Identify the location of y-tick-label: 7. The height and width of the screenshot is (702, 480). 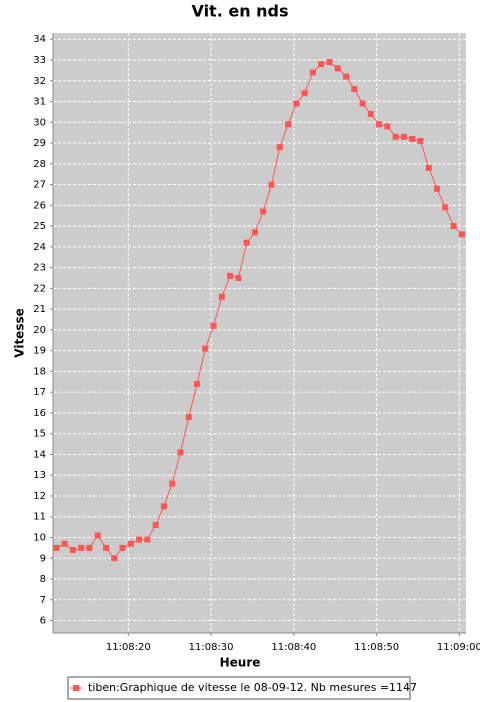
(43, 600).